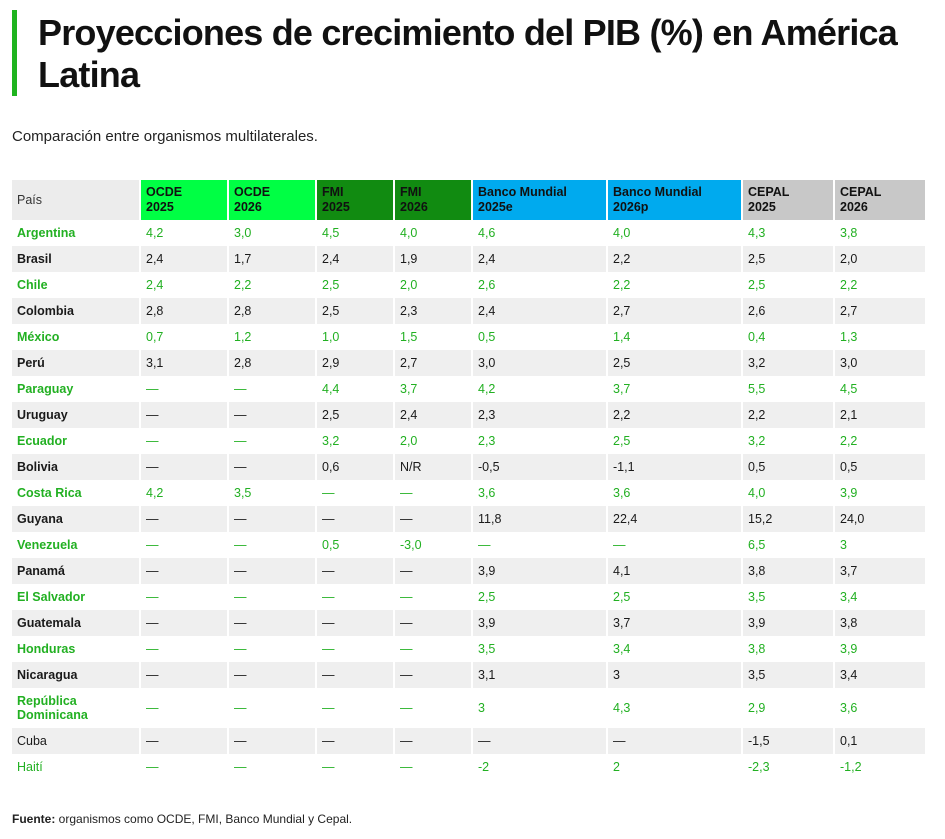 The height and width of the screenshot is (839, 945). Describe the element at coordinates (469, 675) in the screenshot. I see `table-row: Nicaragua — — — —3,1 3 3,5 3,4` at that location.